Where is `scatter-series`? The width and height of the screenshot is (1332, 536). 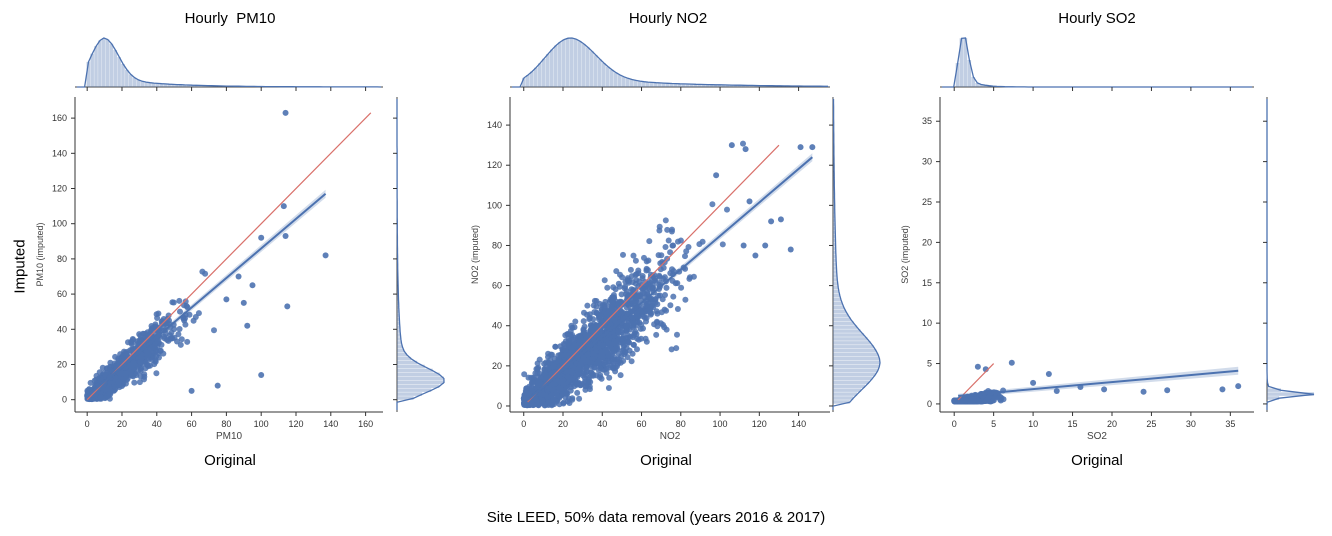
scatter-series is located at coordinates (1096, 382).